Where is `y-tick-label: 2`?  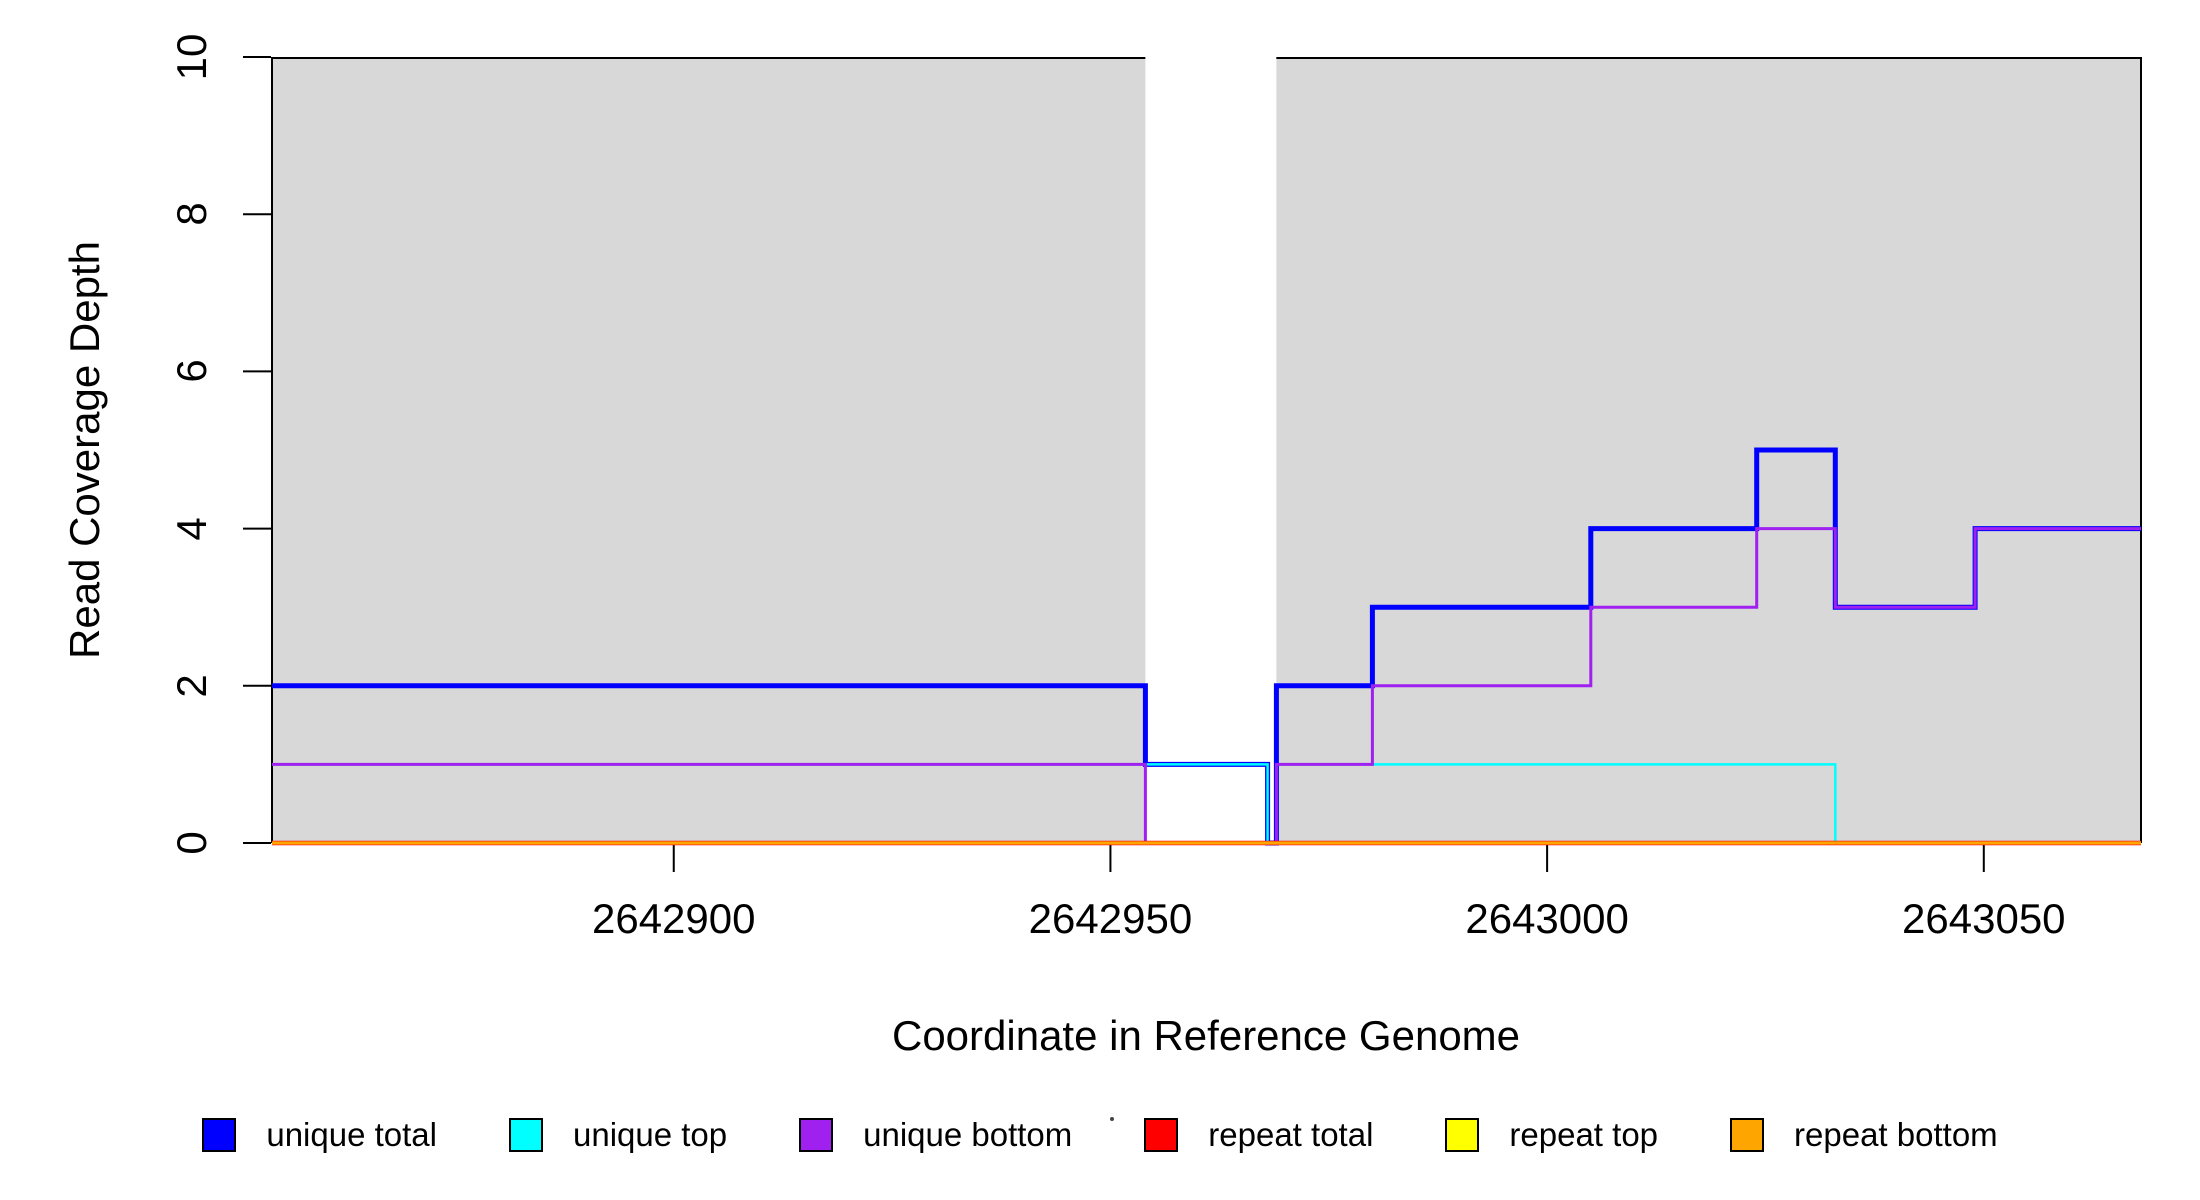 y-tick-label: 2 is located at coordinates (191, 686).